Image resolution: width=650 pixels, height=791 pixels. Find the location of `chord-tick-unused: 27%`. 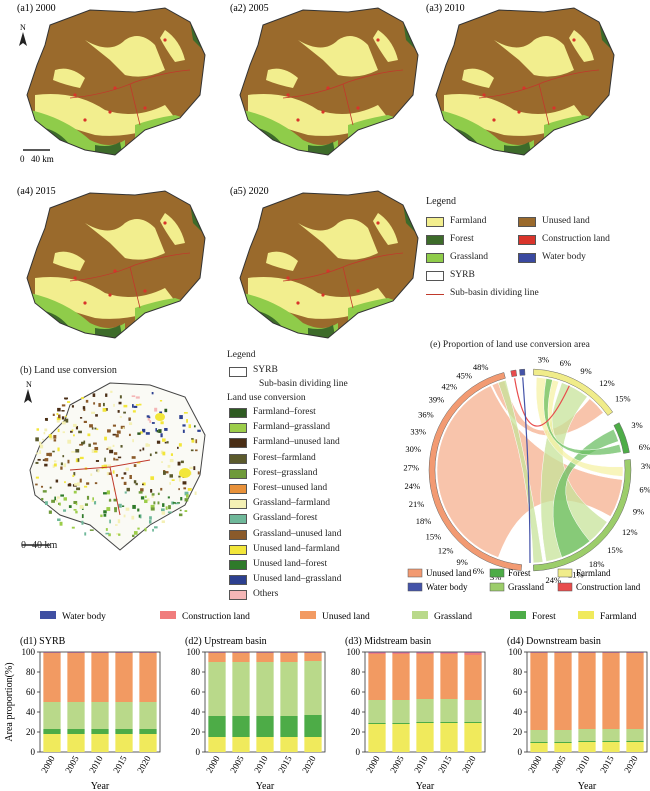

chord-tick-unused: 27% is located at coordinates (411, 468).